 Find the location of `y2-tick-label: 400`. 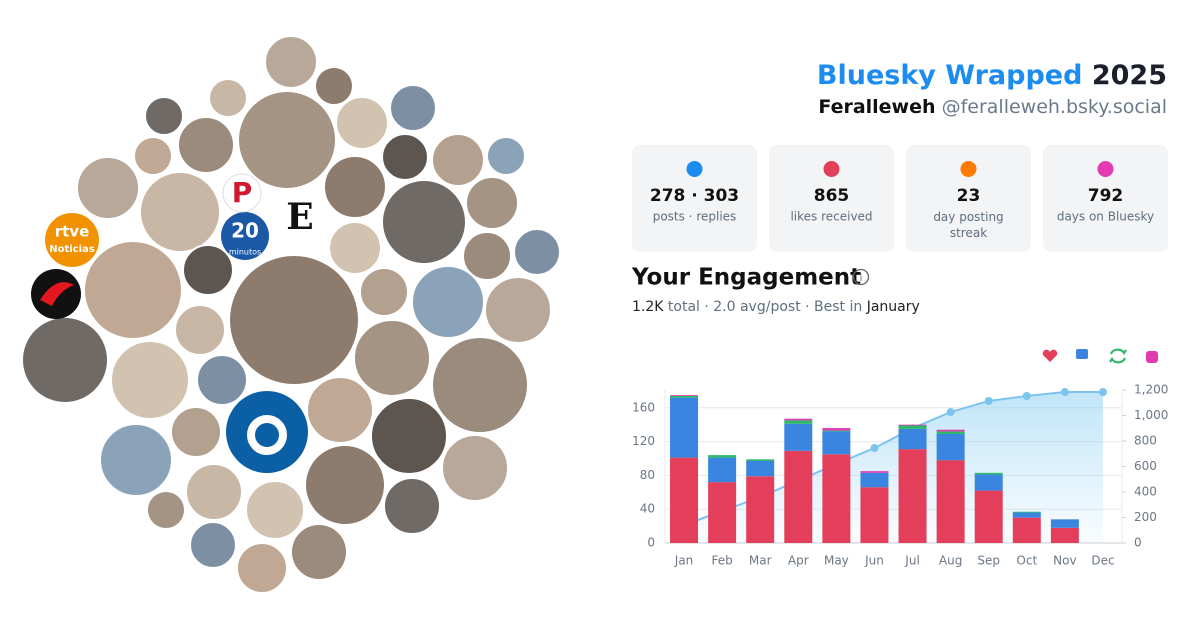

y2-tick-label: 400 is located at coordinates (1145, 492).